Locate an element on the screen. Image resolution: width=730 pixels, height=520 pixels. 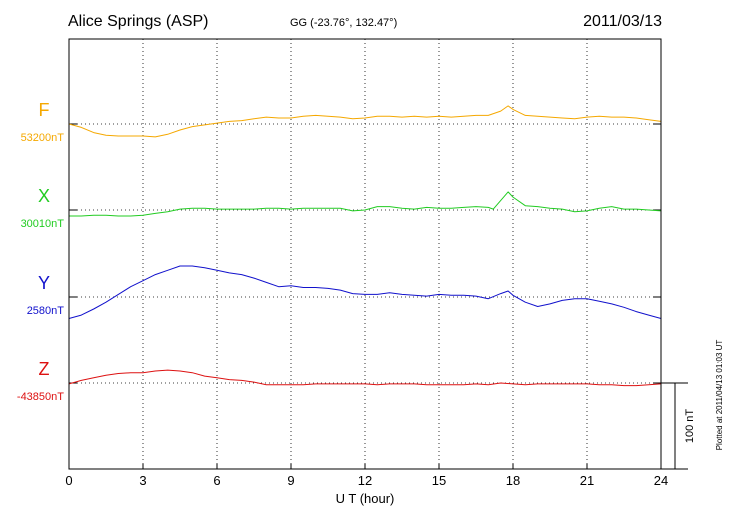
series-baseline-label-z: -43850nT is located at coordinates (40, 397).